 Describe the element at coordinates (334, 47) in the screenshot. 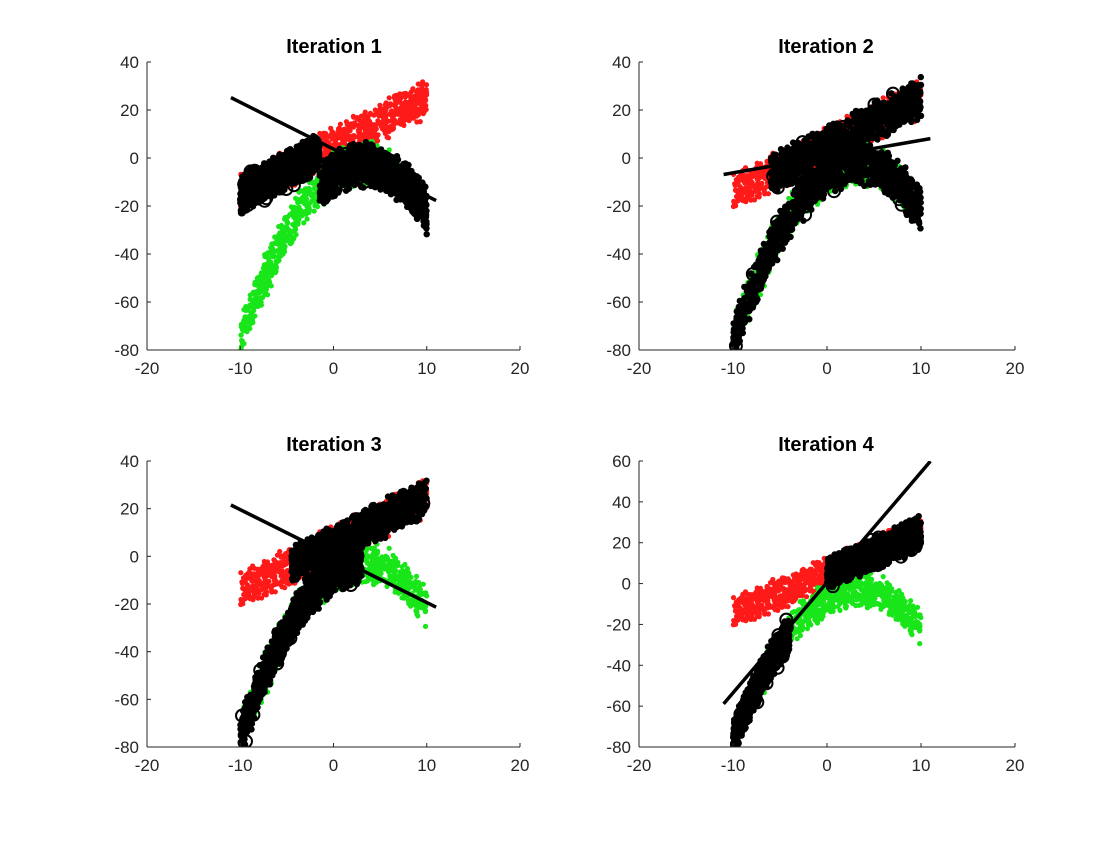

I see `subplot-title: Iteration 1` at that location.